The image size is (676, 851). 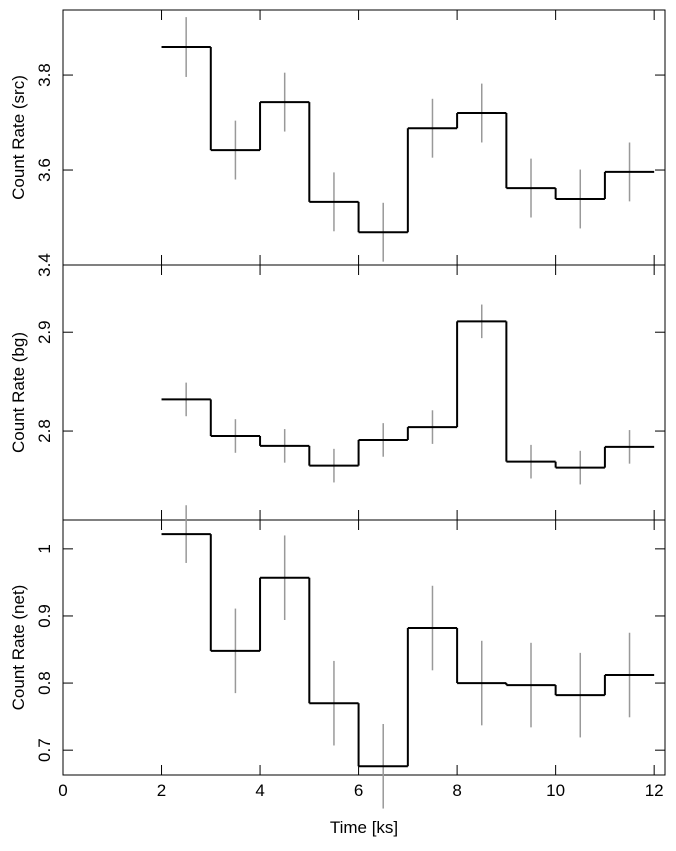 What do you see at coordinates (259, 790) in the screenshot?
I see `x-tick-label: 4` at bounding box center [259, 790].